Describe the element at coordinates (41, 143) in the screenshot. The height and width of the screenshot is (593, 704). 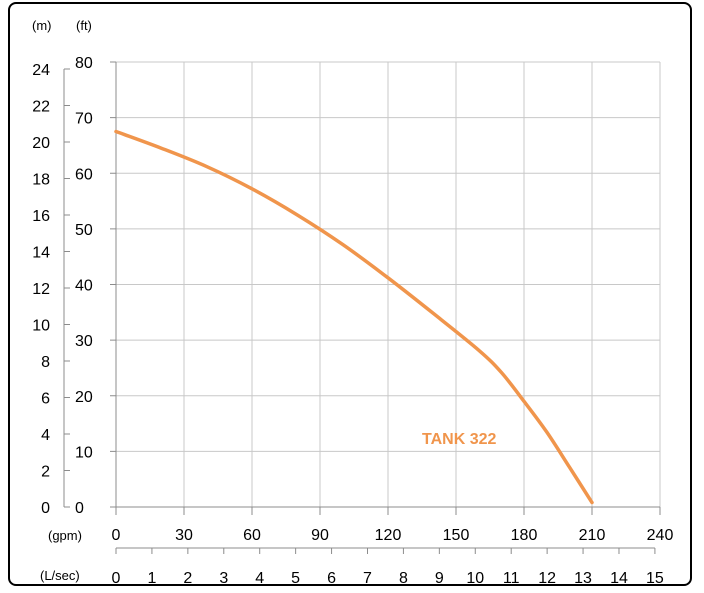
I see `meter-tick-label: 20` at that location.